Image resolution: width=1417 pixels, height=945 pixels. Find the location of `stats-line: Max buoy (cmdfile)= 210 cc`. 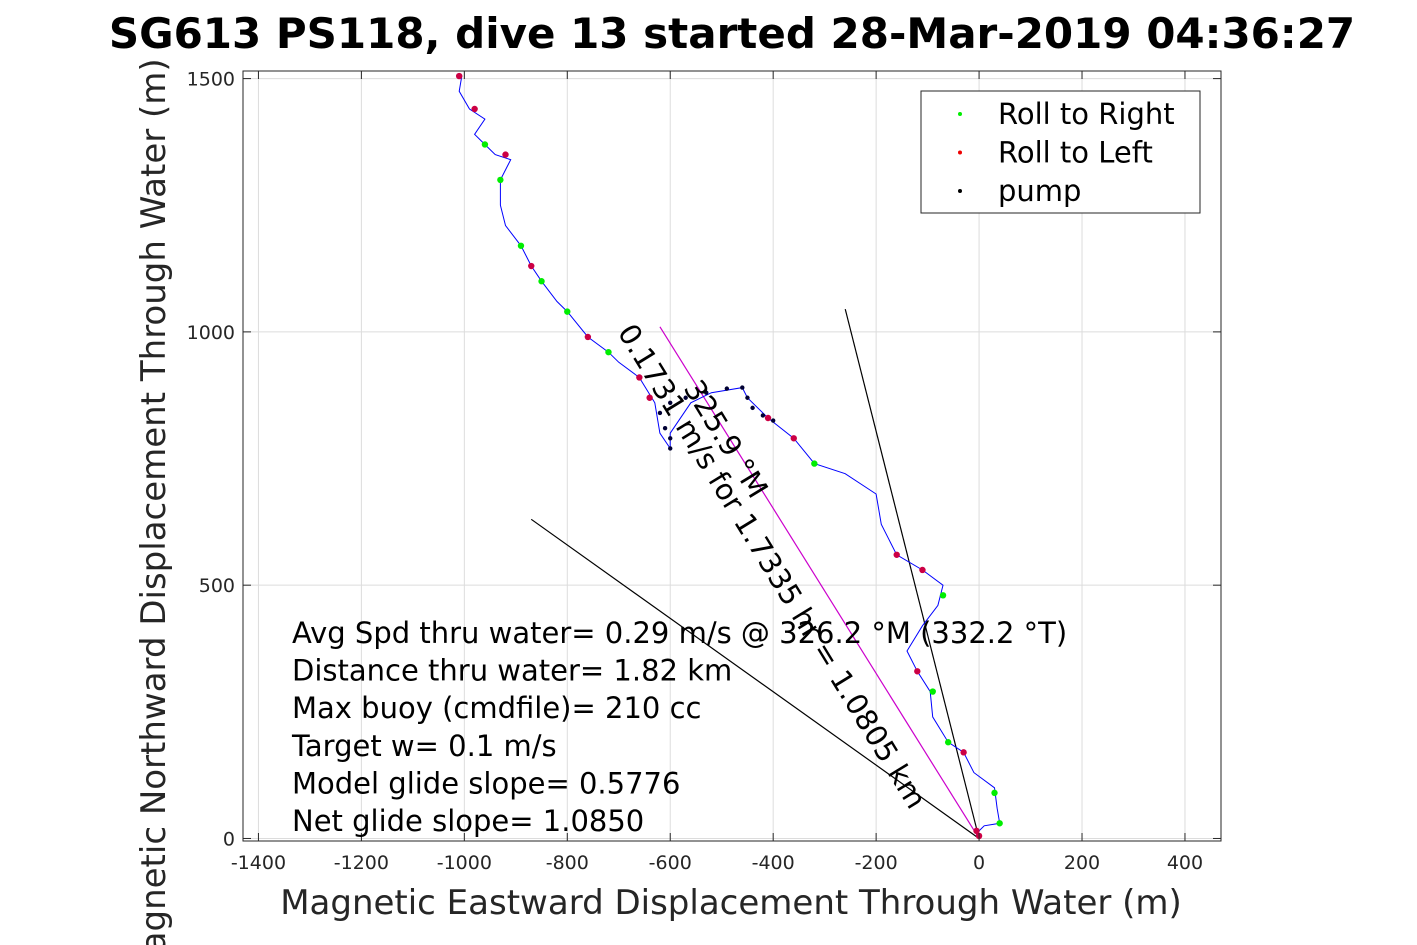

stats-line: Max buoy (cmdfile)= 210 cc is located at coordinates (496, 708).